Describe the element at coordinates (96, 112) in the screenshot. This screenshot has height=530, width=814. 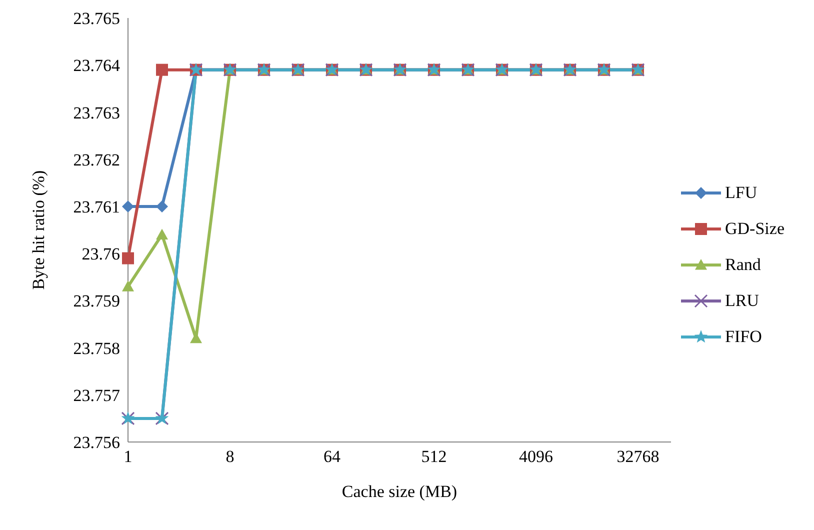
I see `y-tick-label: 23.763` at that location.